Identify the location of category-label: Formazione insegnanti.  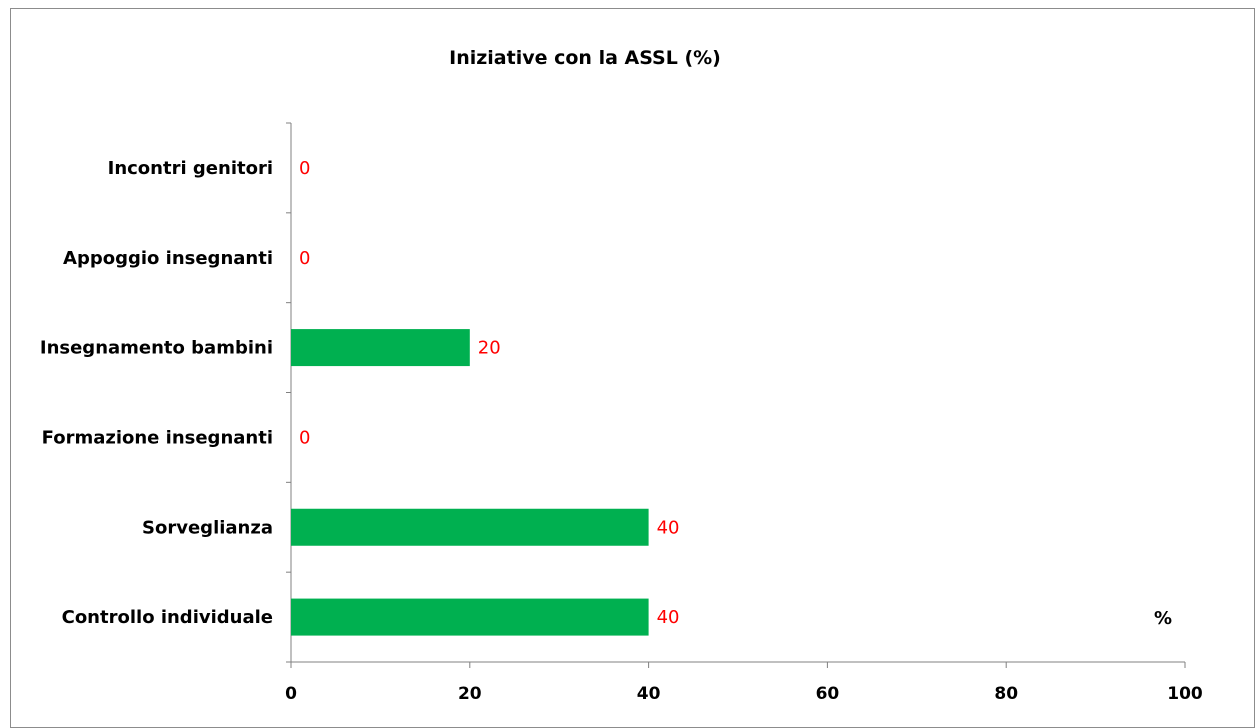
(157, 437).